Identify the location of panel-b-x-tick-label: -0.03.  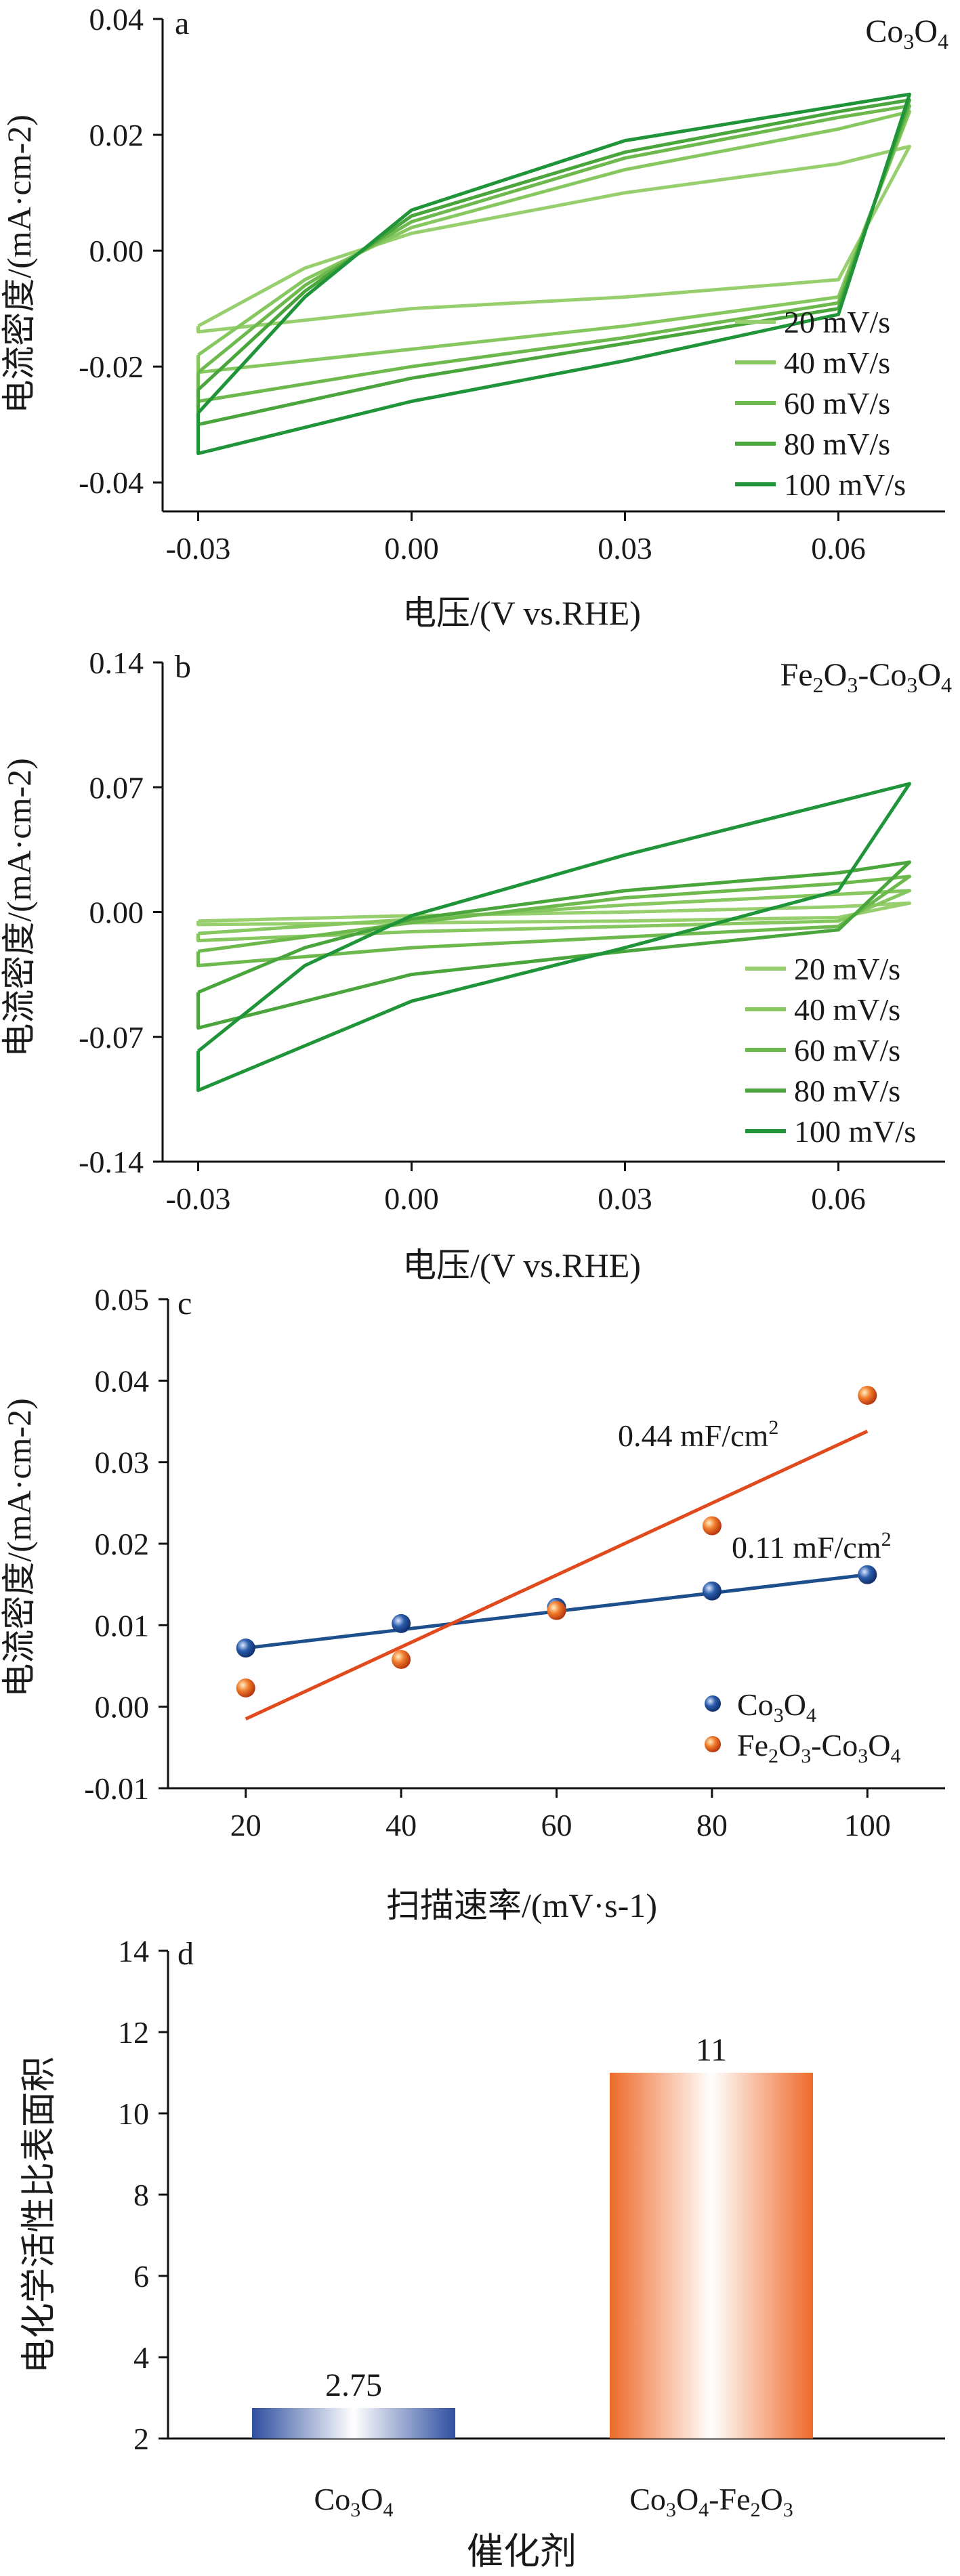
(199, 1198).